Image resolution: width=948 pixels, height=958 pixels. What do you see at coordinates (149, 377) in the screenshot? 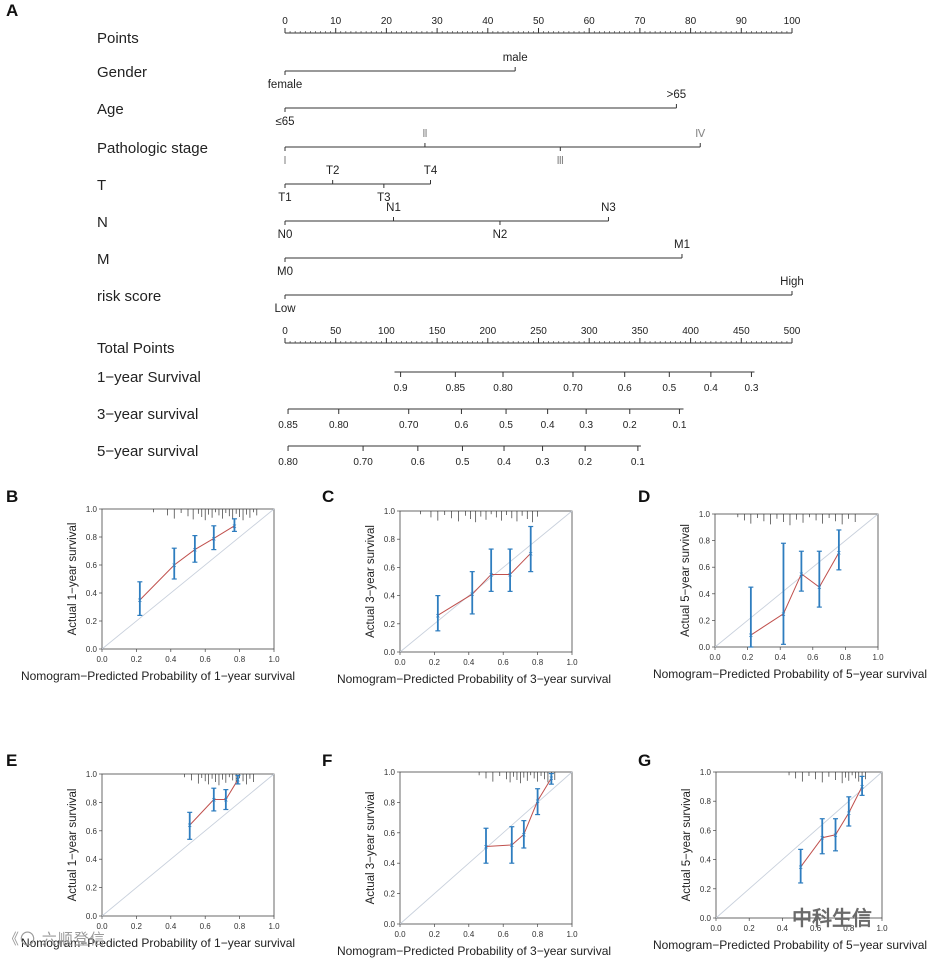
I see `row-label-1-year-survival: 1−year Survival` at bounding box center [149, 377].